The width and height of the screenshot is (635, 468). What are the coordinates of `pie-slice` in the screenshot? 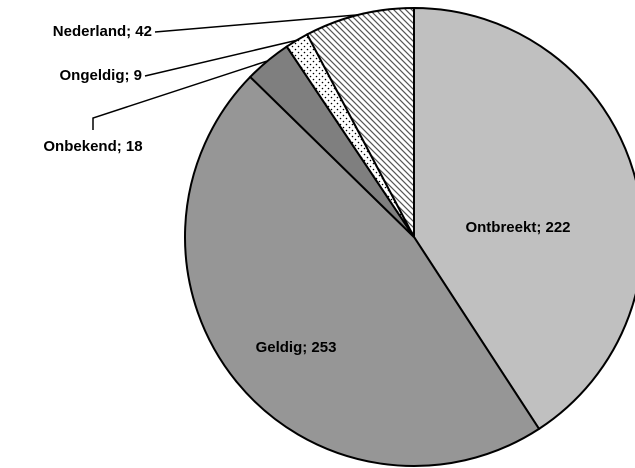 It's located at (360, 122).